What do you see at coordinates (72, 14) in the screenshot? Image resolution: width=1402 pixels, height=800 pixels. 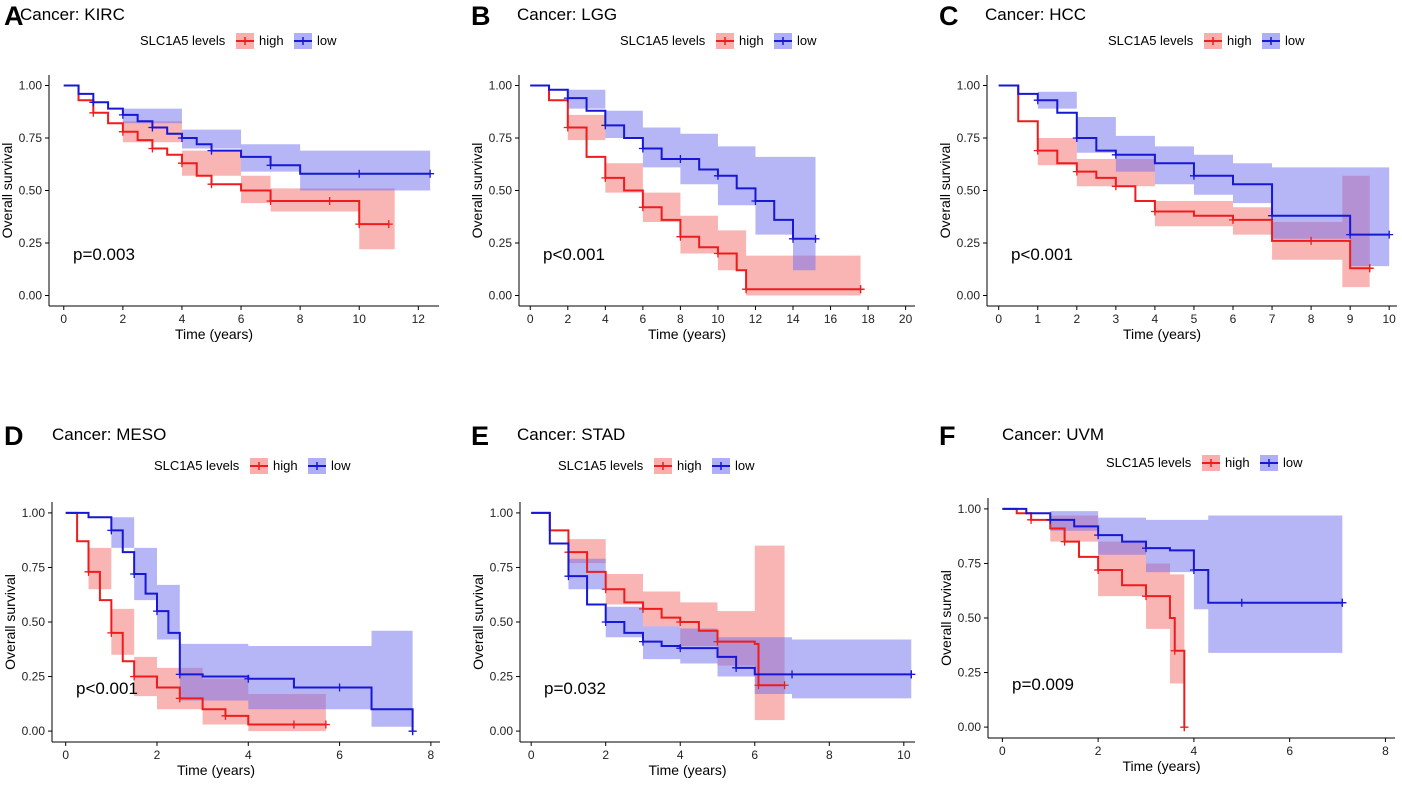 I see `chart-title: Cancer: KIRC` at bounding box center [72, 14].